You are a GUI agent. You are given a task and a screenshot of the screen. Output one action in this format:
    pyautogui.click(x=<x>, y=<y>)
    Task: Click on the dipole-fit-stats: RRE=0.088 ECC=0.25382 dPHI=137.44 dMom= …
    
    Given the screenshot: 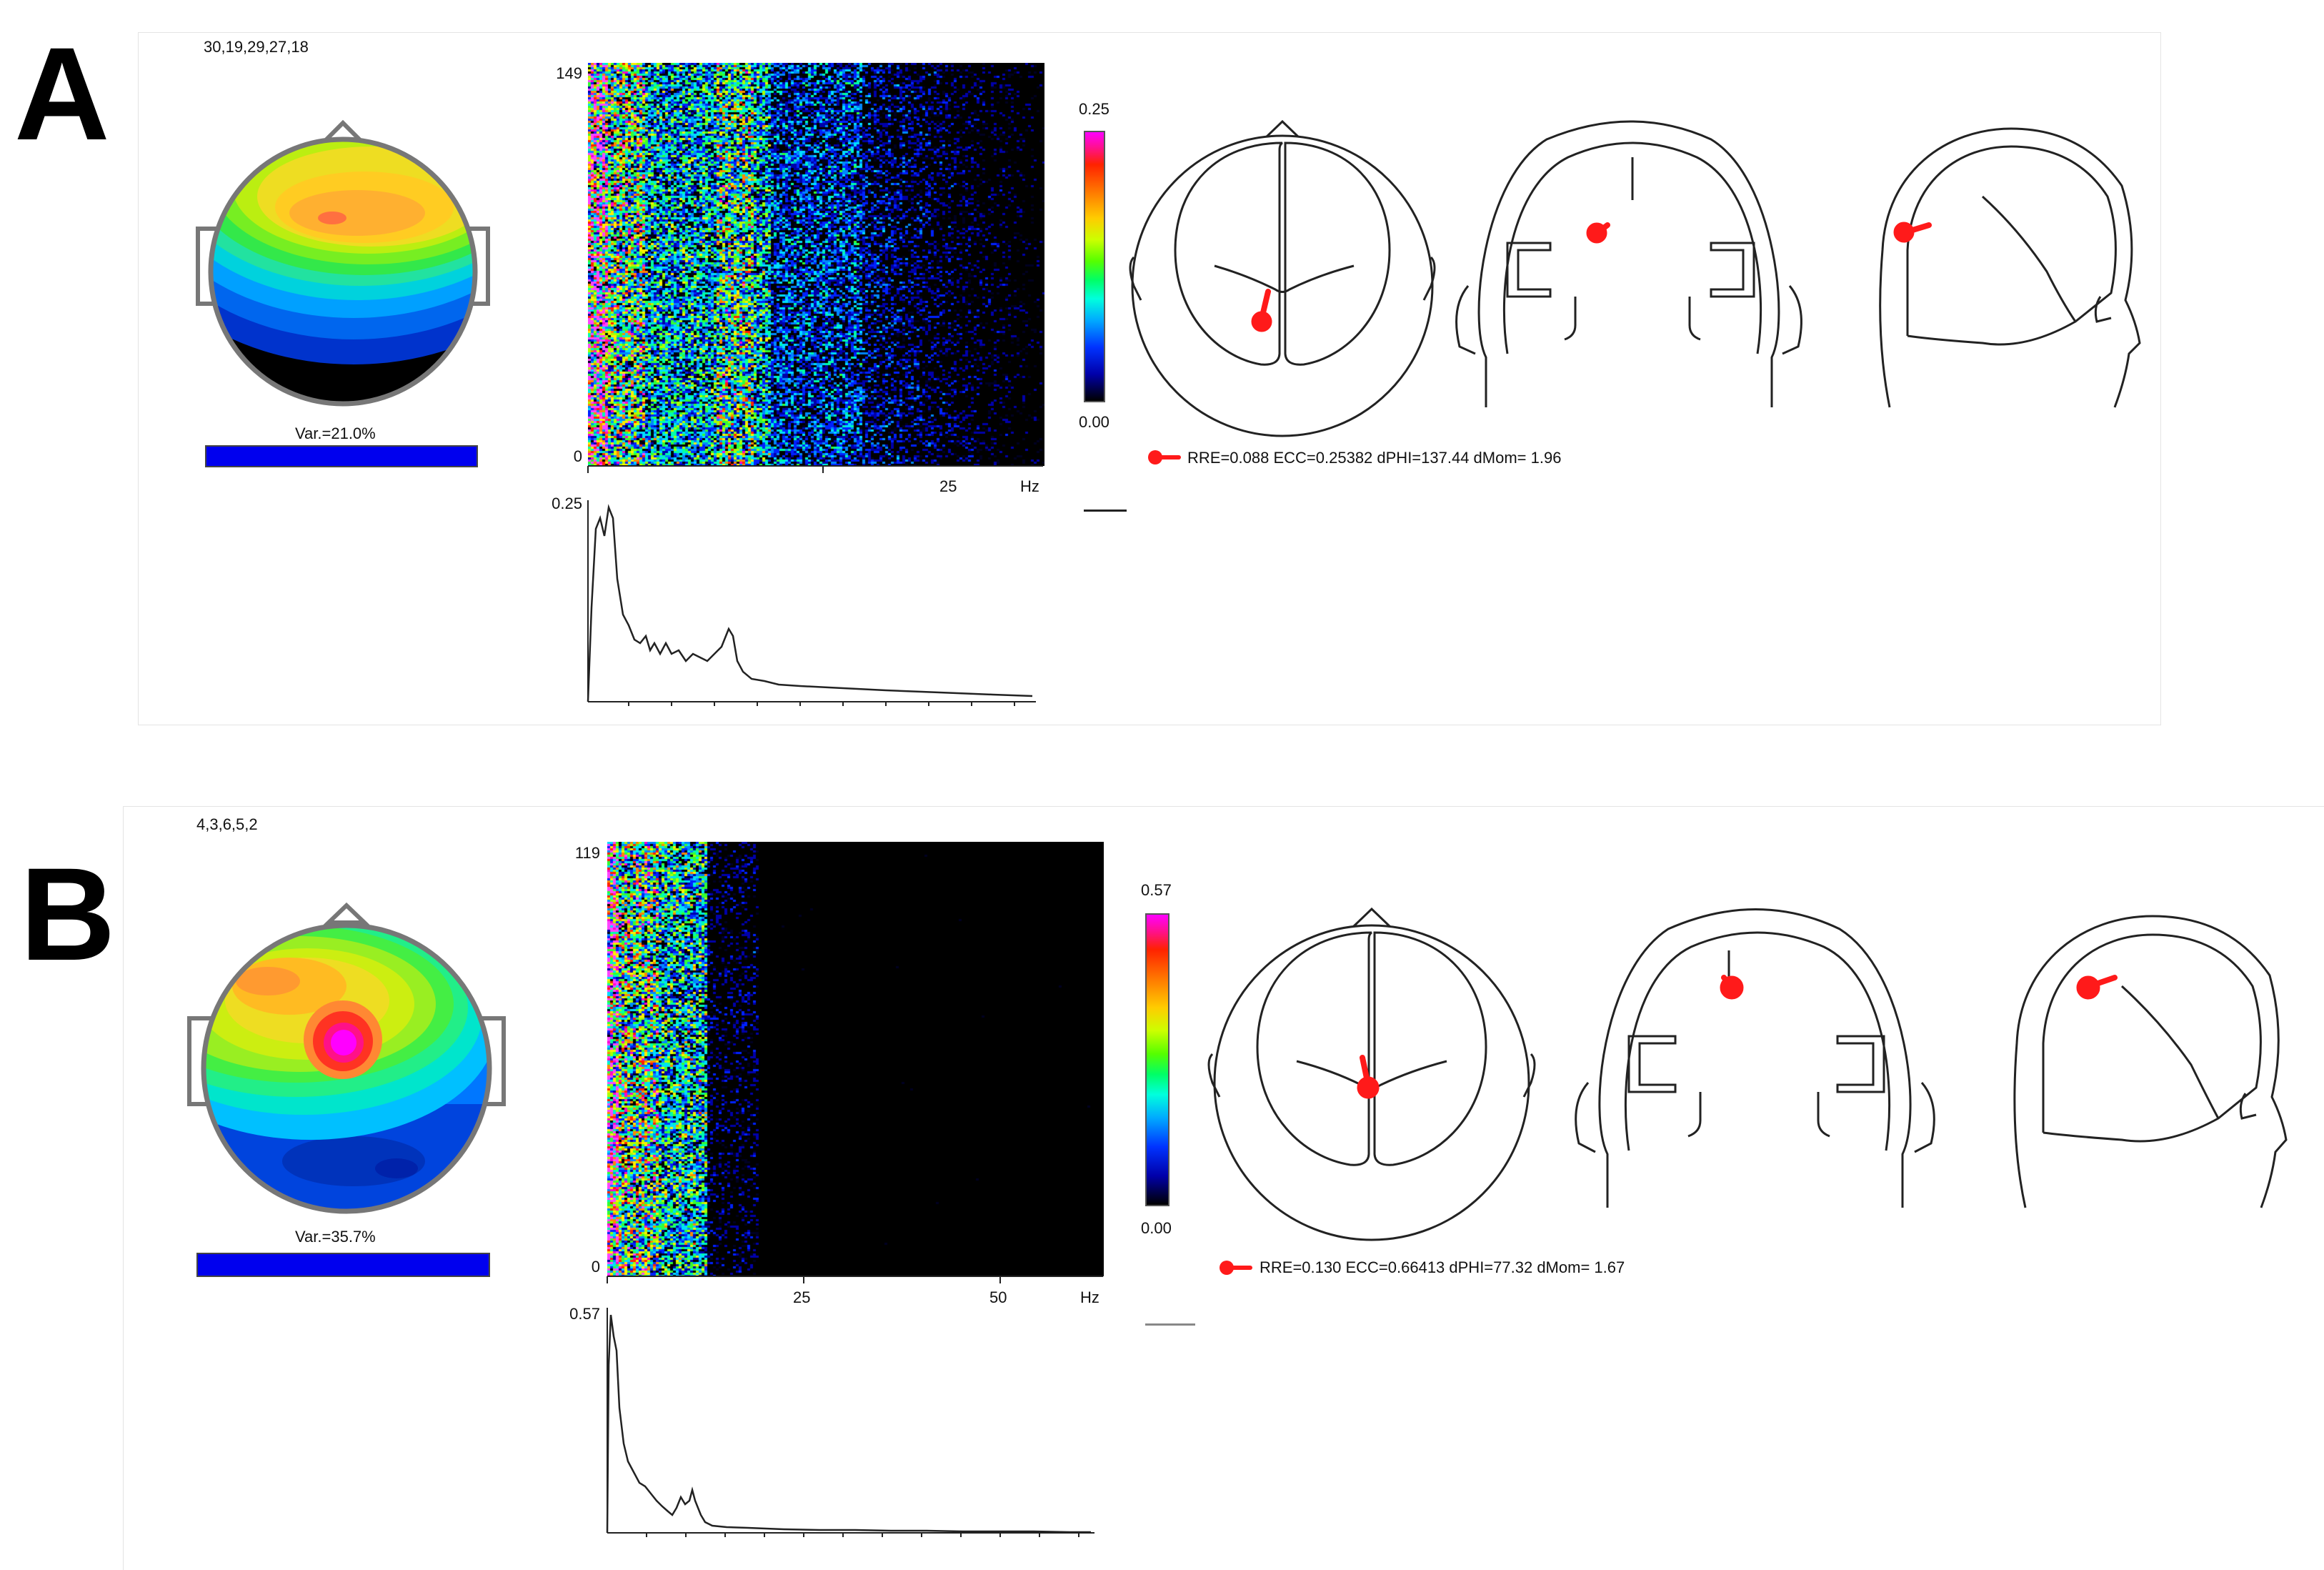 What is the action you would take?
    pyautogui.click(x=1374, y=458)
    